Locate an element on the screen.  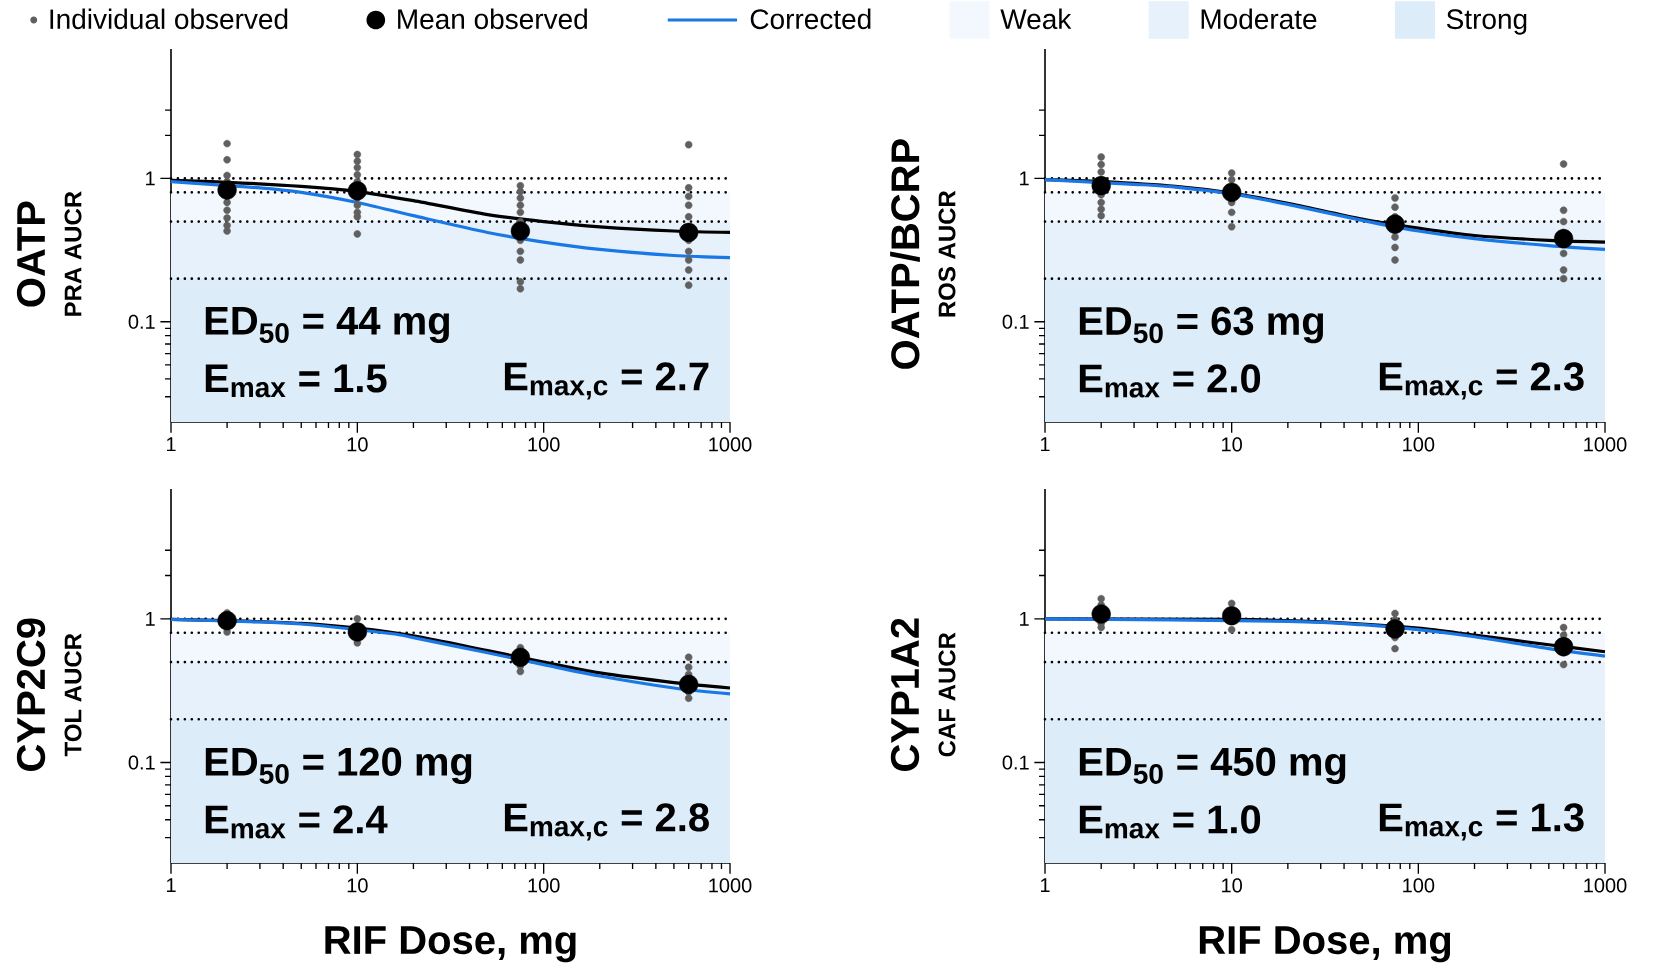
annotation: ED$_{50}$ = 450 mg is located at coordinates (1212, 765).